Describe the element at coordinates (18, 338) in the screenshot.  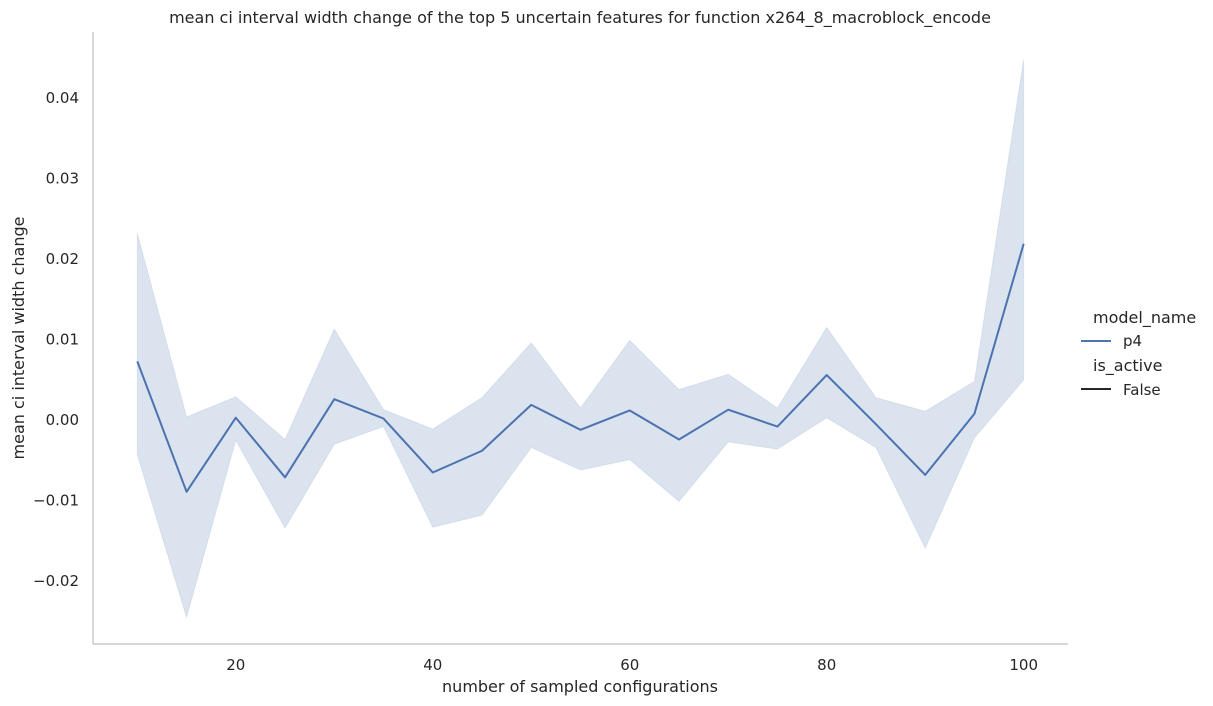
I see `y-axis-label: mean ci interval width change` at that location.